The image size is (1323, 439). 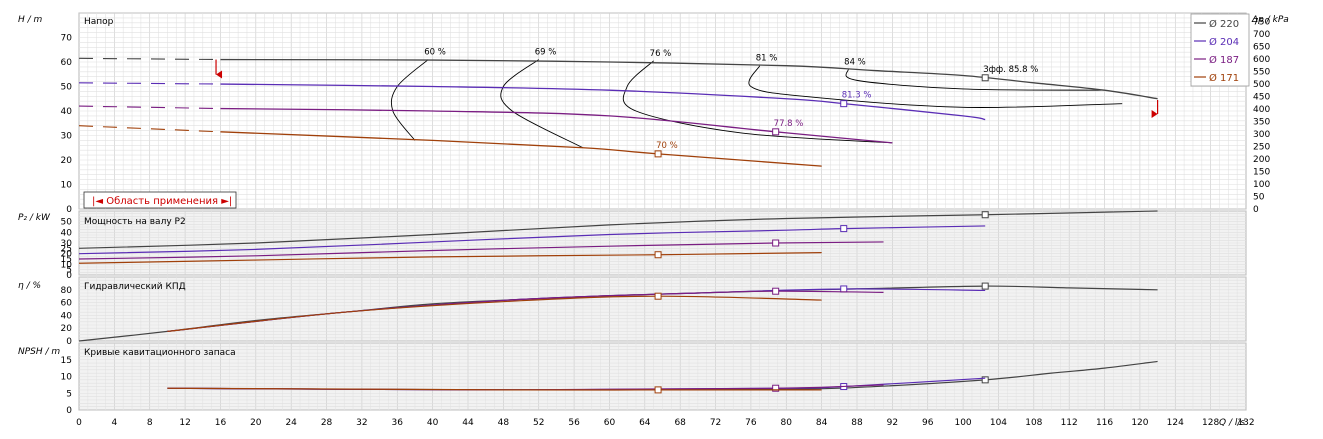 I want to click on y-tick-label-power: 15, so click(x=66, y=260).